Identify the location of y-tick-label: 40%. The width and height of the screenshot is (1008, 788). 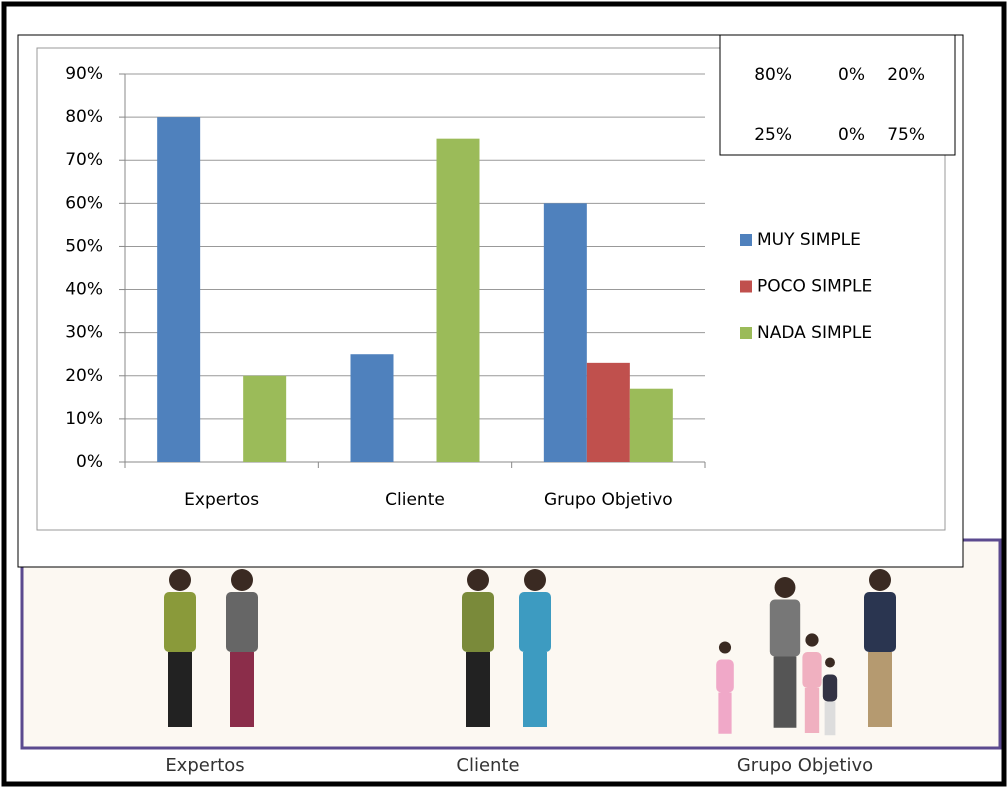
(84, 290).